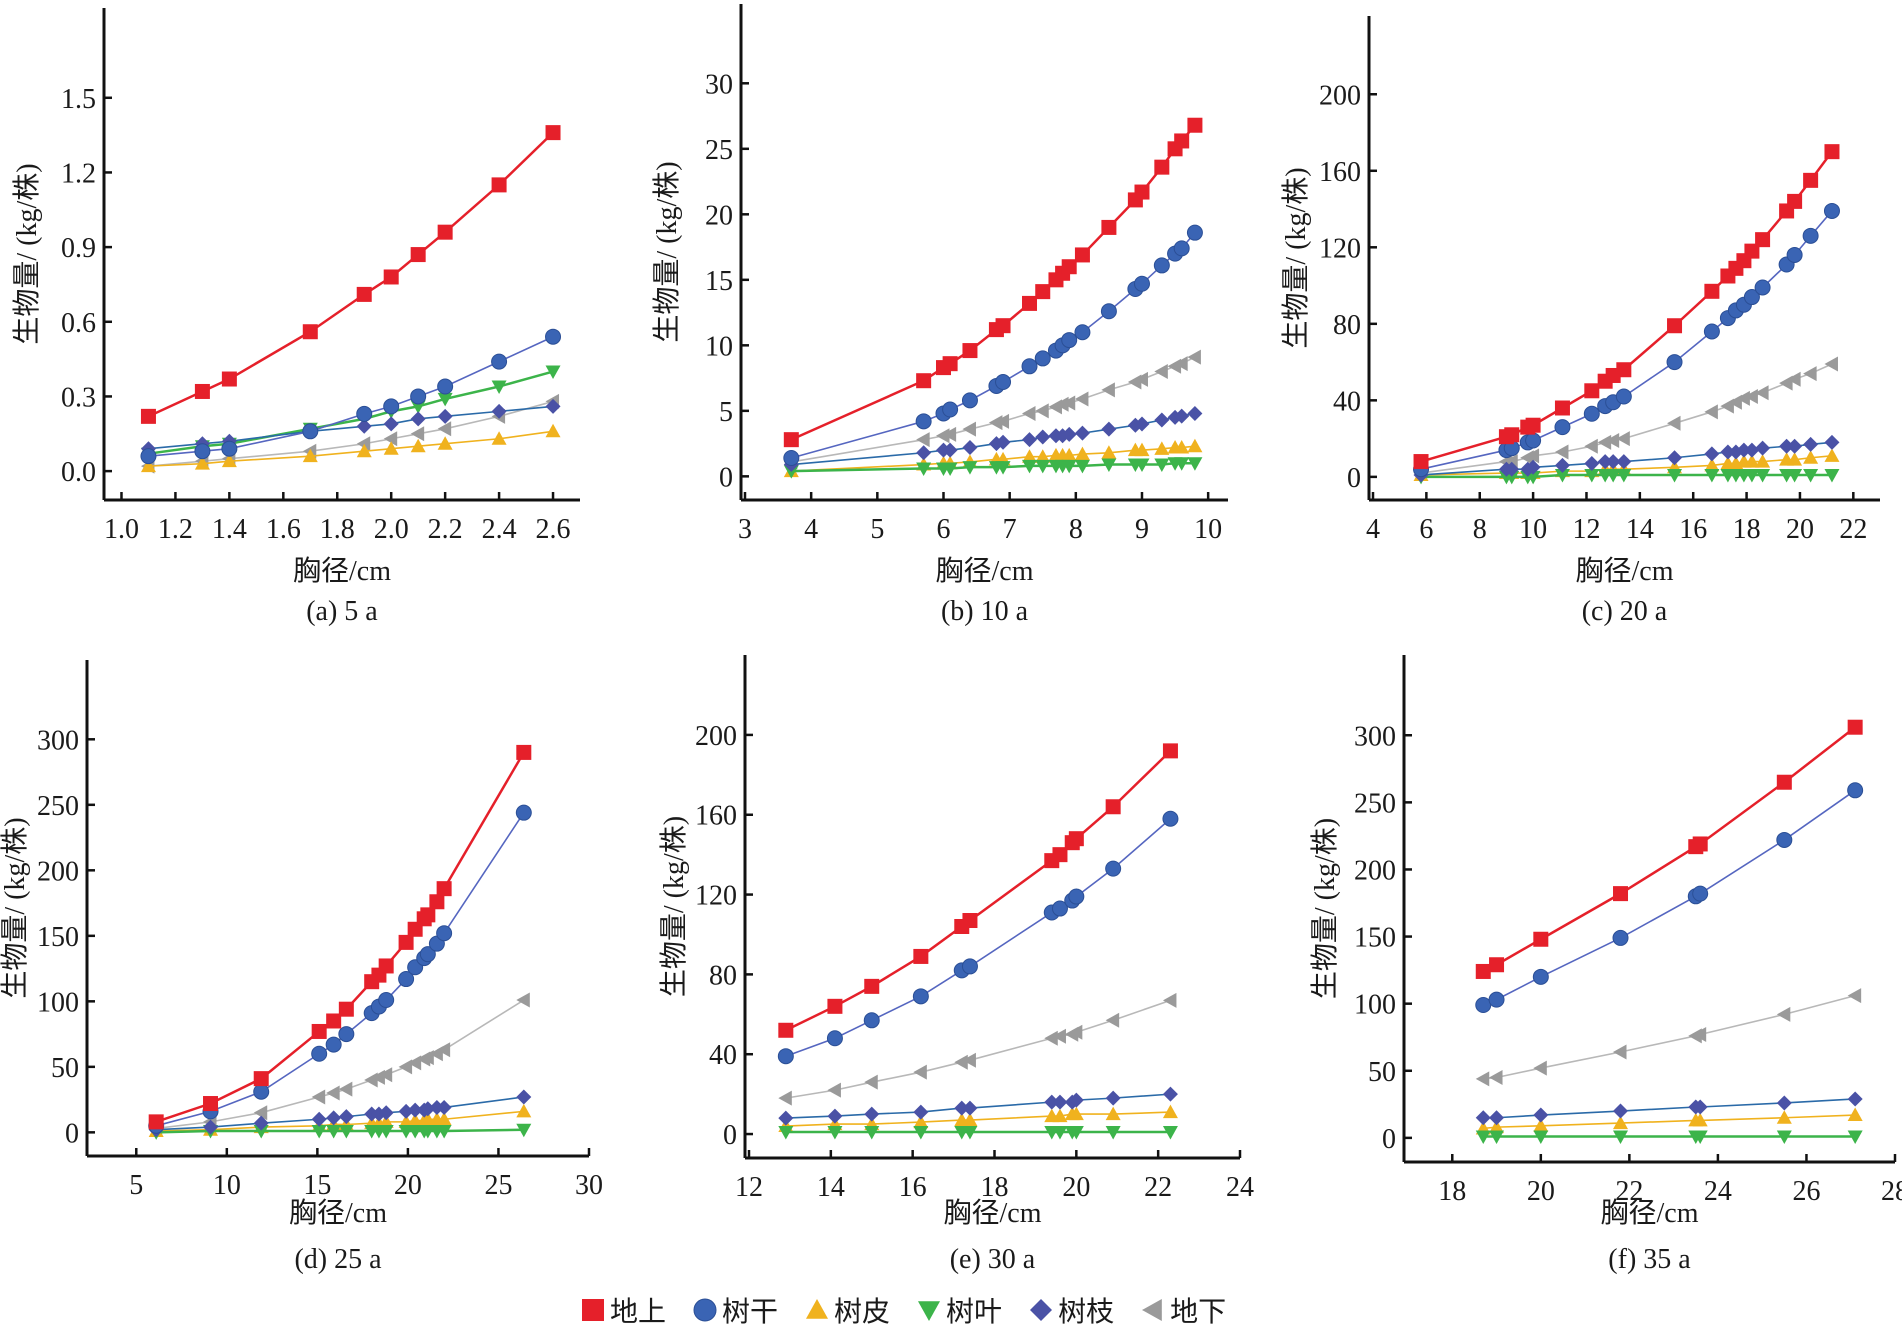  What do you see at coordinates (78, 173) in the screenshot?
I see `y-tick-label: 1.2` at bounding box center [78, 173].